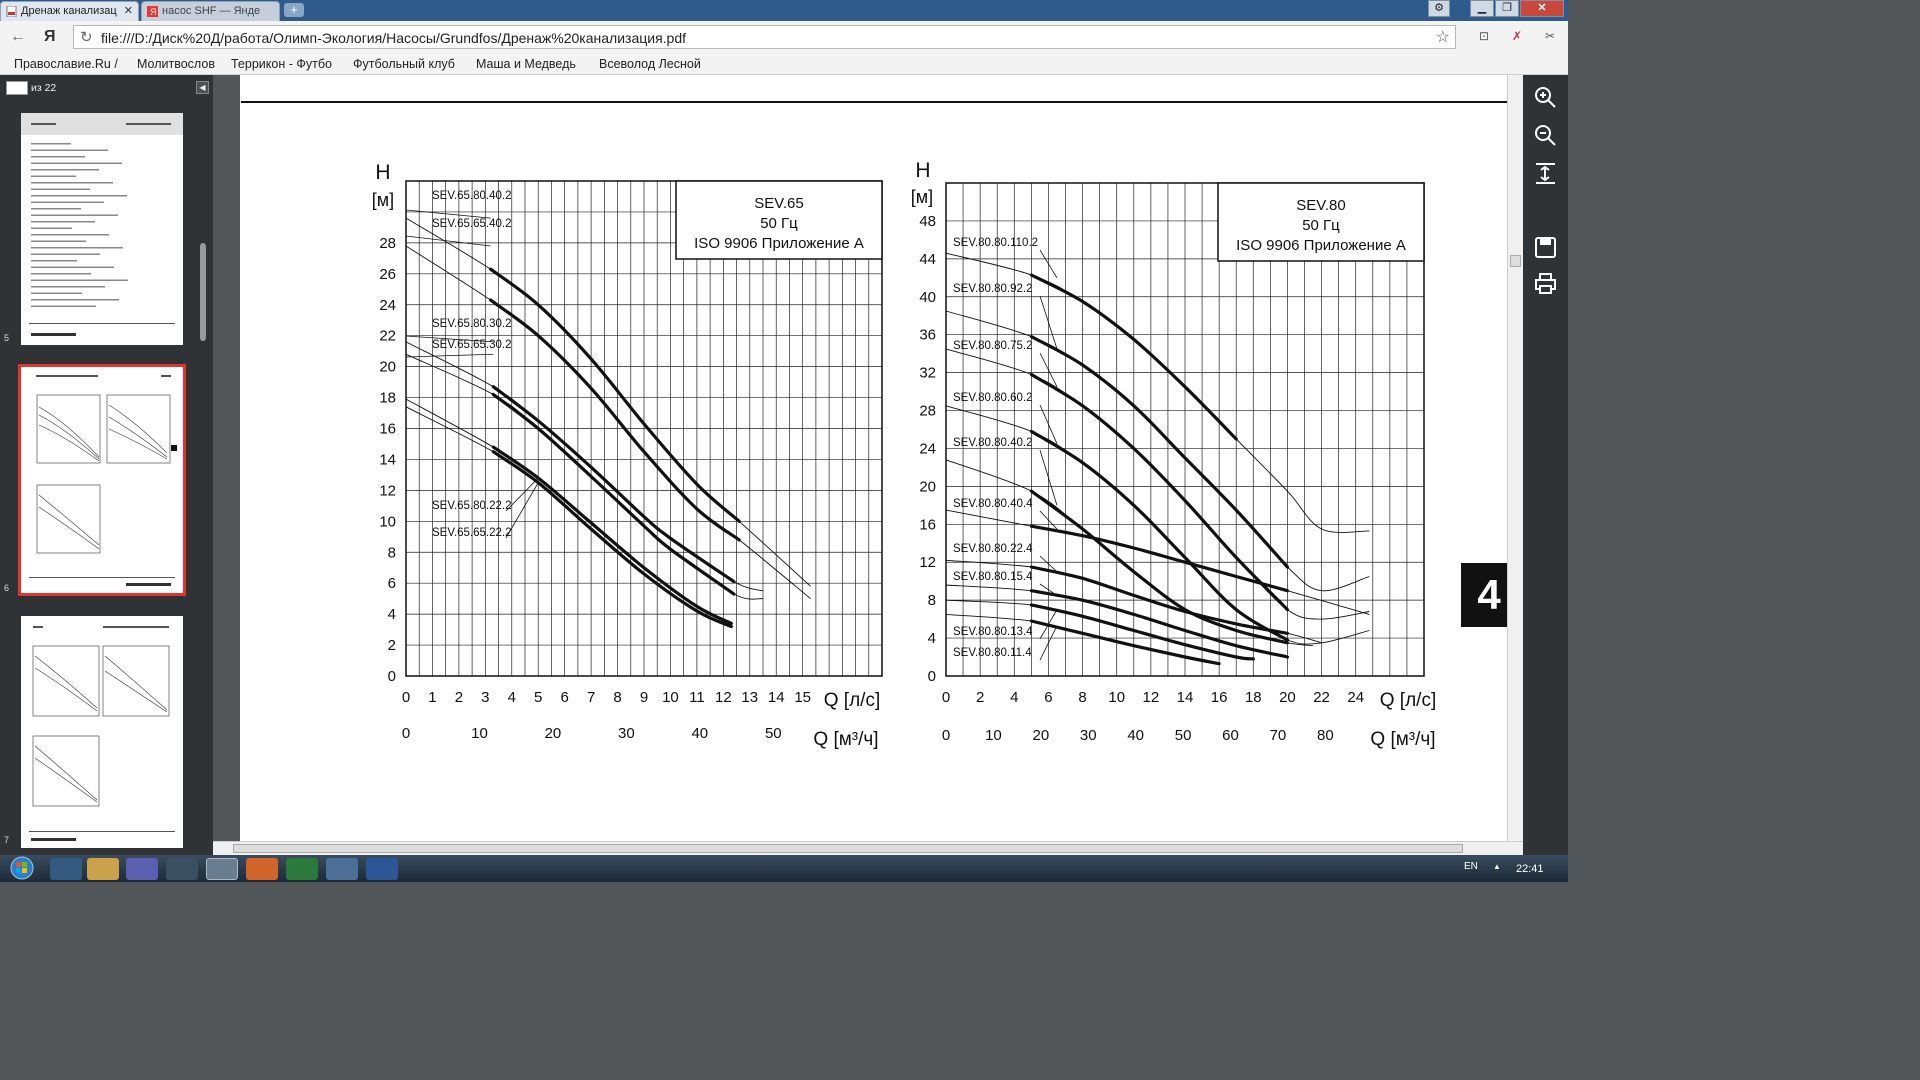  I want to click on fit-page-icon, so click(1545, 173).